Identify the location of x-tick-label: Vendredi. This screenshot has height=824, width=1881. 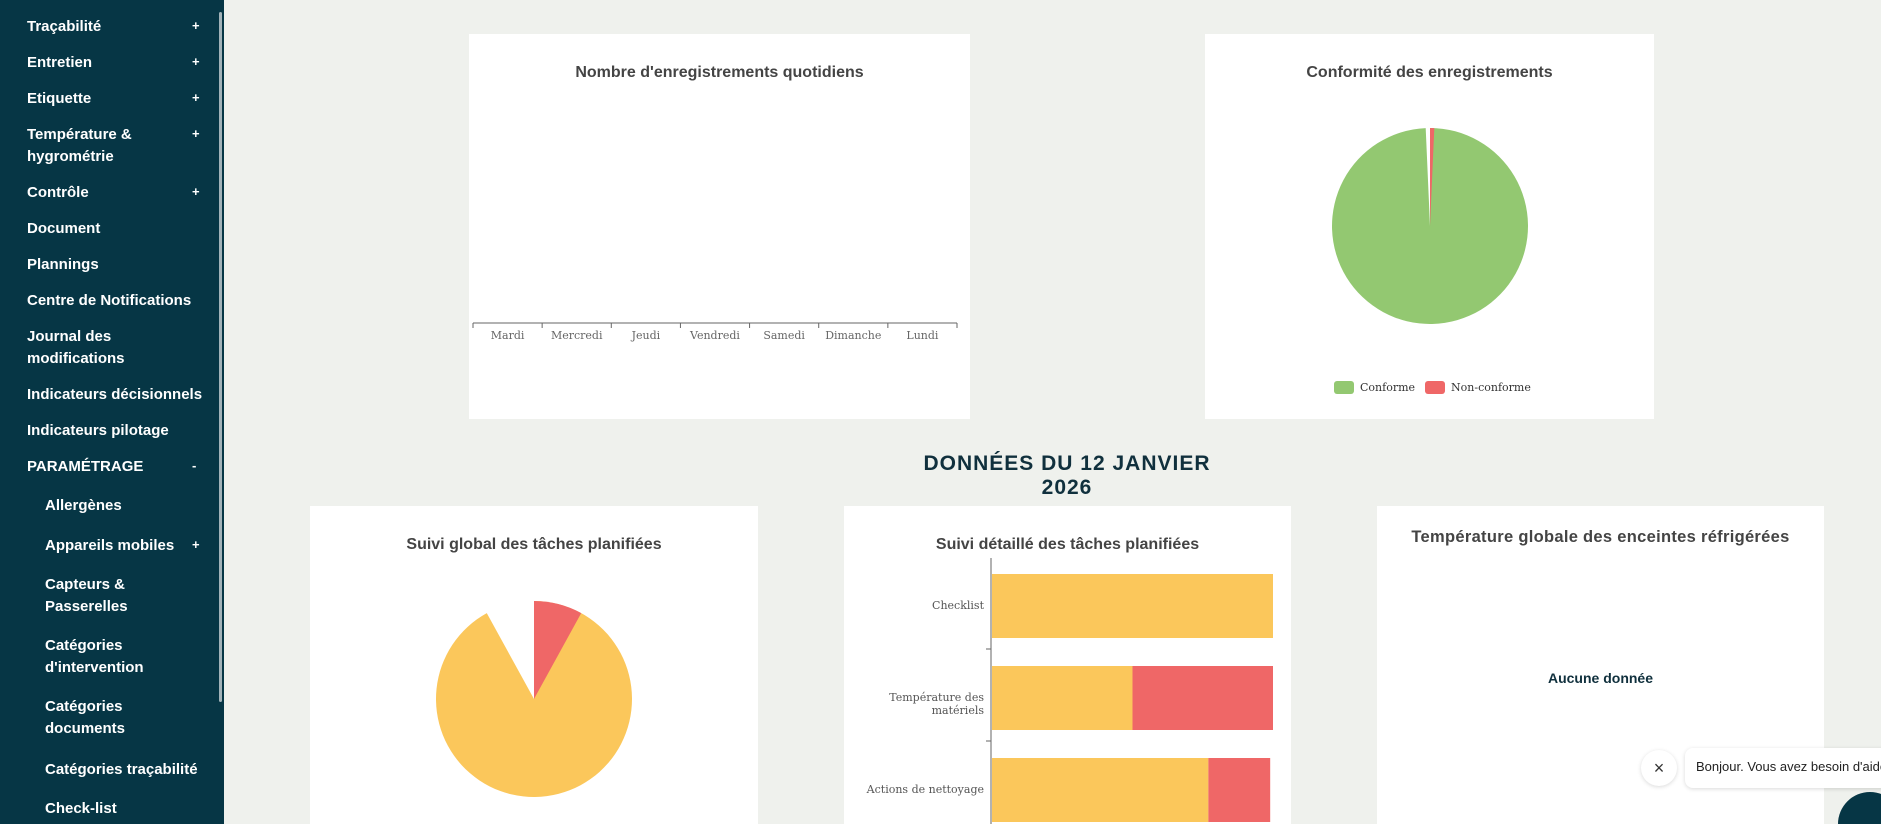
(715, 335).